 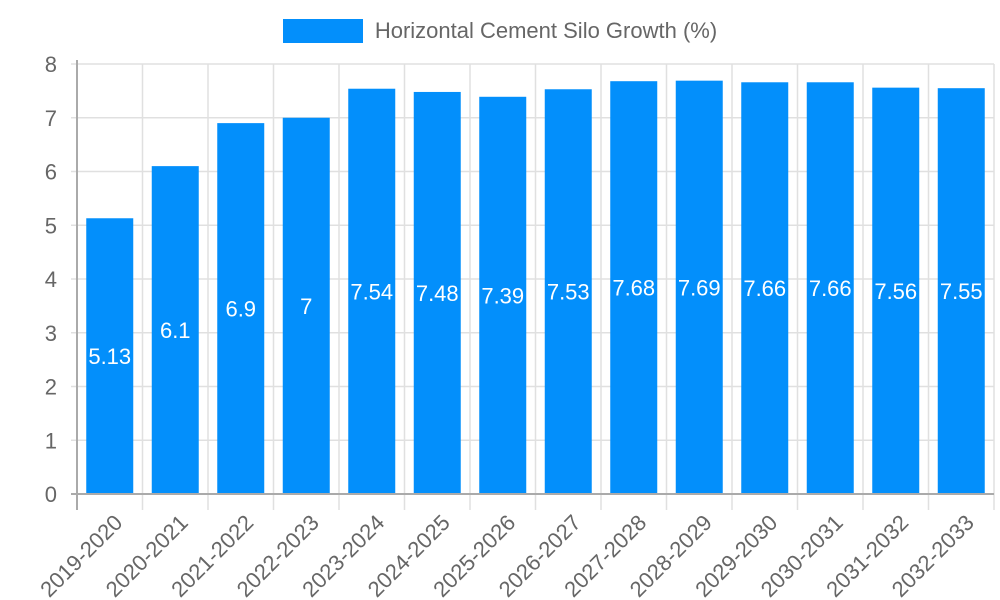 I want to click on bar-2029-2030, so click(x=765, y=288).